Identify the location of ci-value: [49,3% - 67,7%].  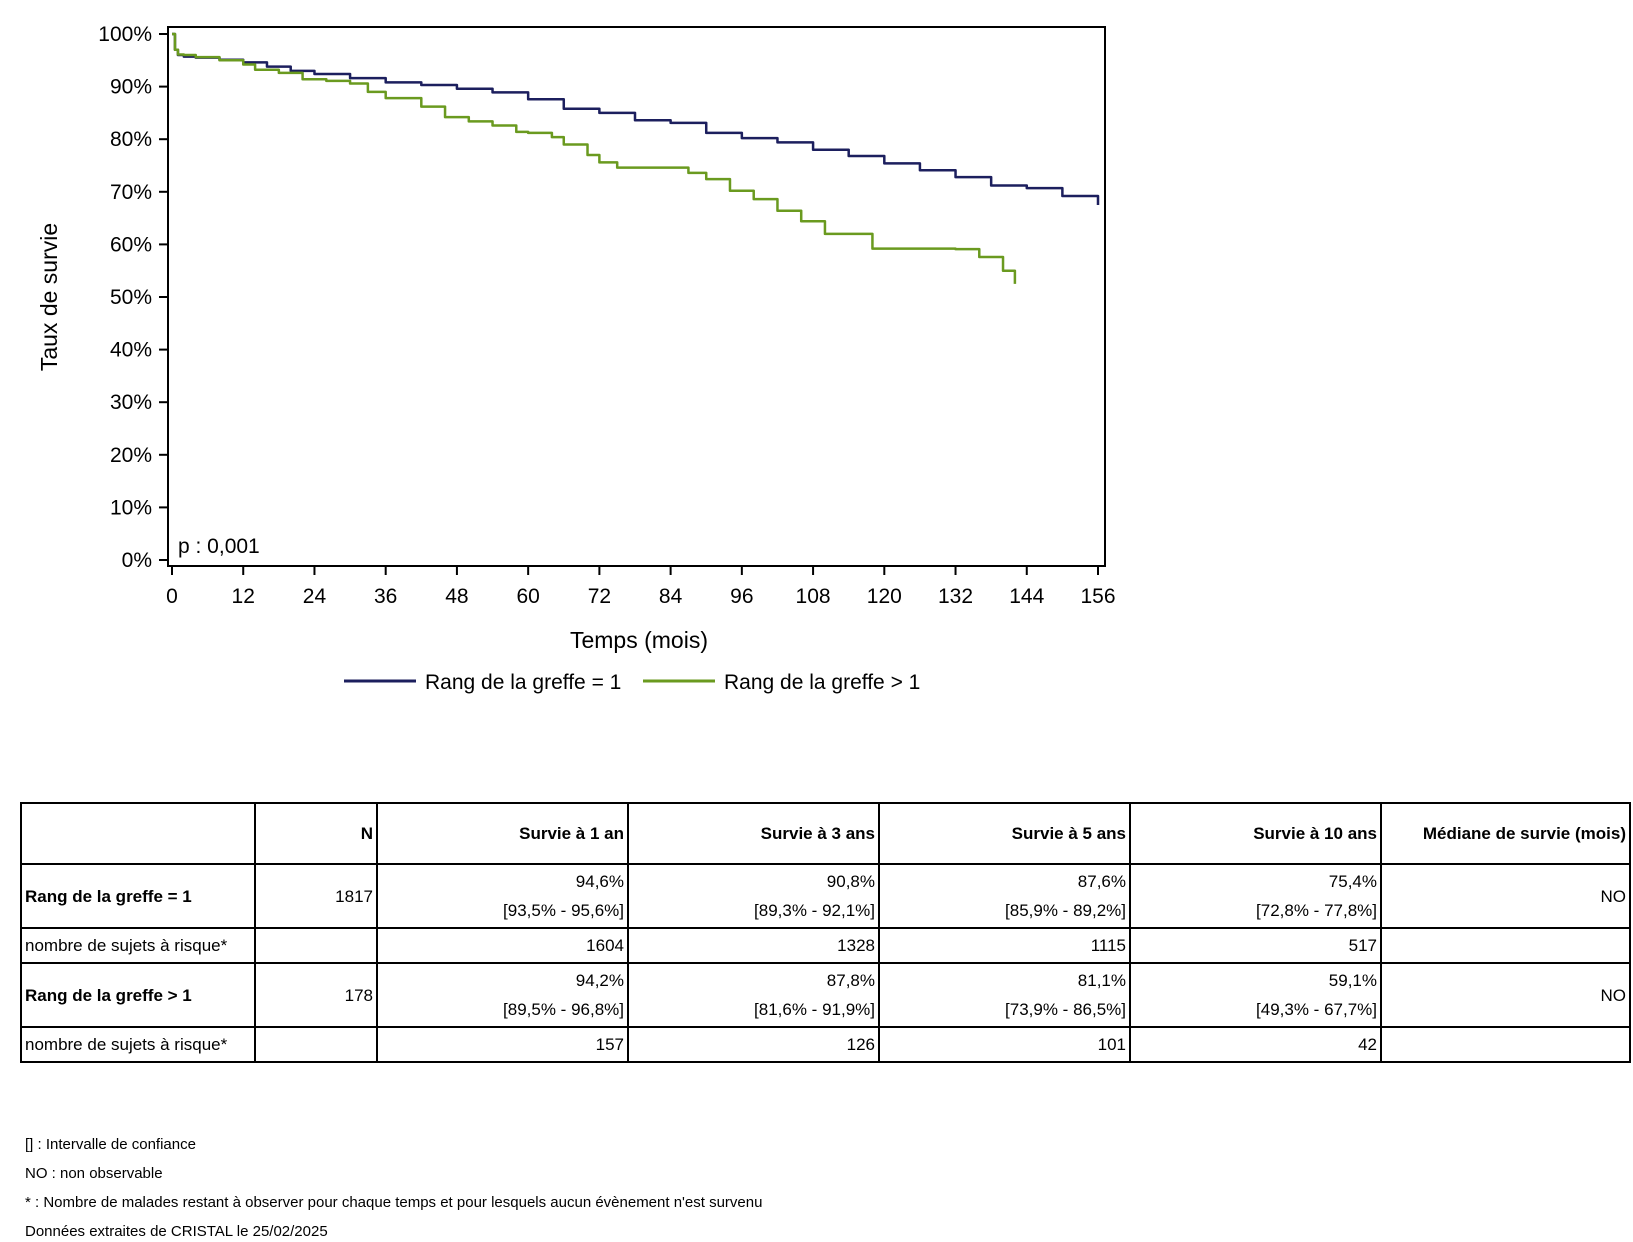
(1316, 1009).